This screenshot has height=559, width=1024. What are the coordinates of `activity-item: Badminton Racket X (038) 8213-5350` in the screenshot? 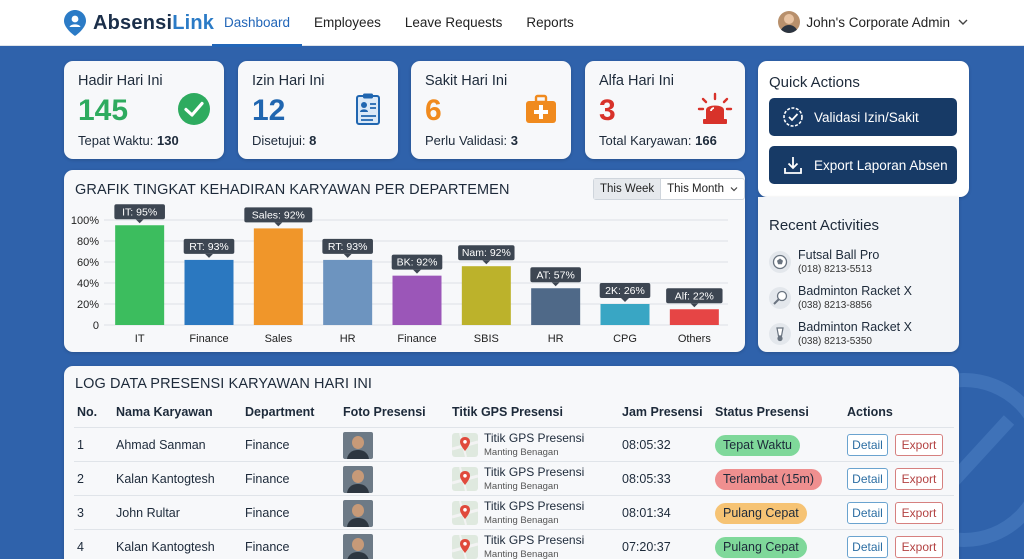 It's located at (861, 335).